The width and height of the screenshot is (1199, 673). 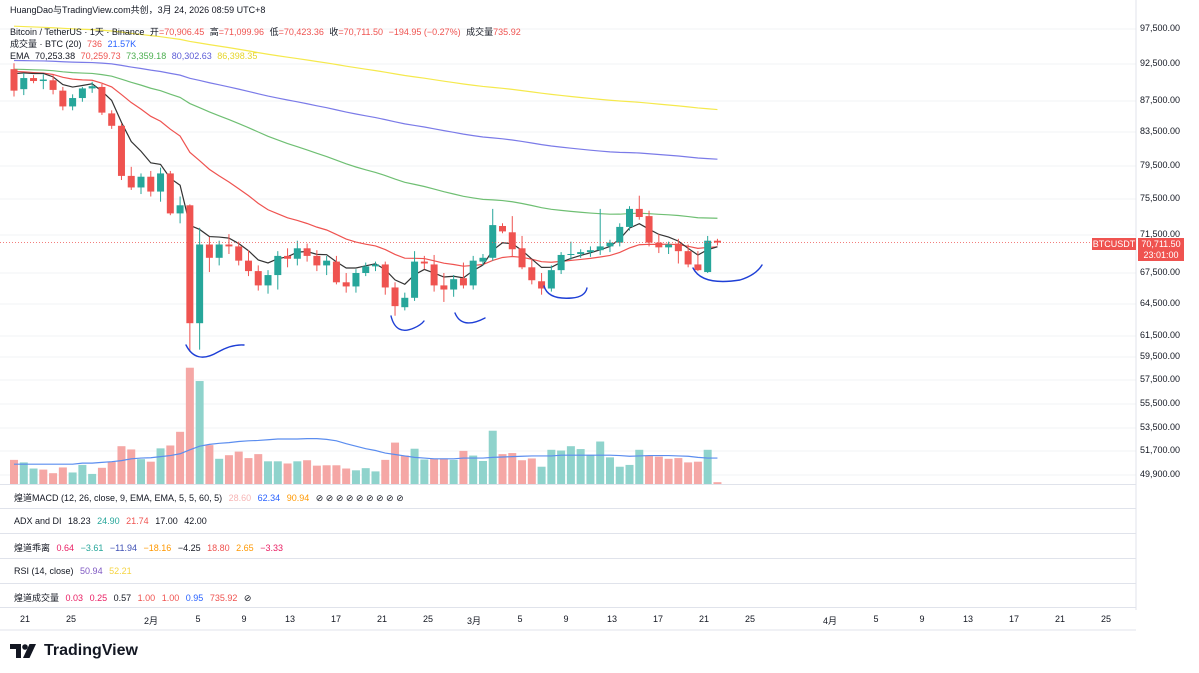 What do you see at coordinates (1160, 198) in the screenshot?
I see `price-tick: 75,500.00` at bounding box center [1160, 198].